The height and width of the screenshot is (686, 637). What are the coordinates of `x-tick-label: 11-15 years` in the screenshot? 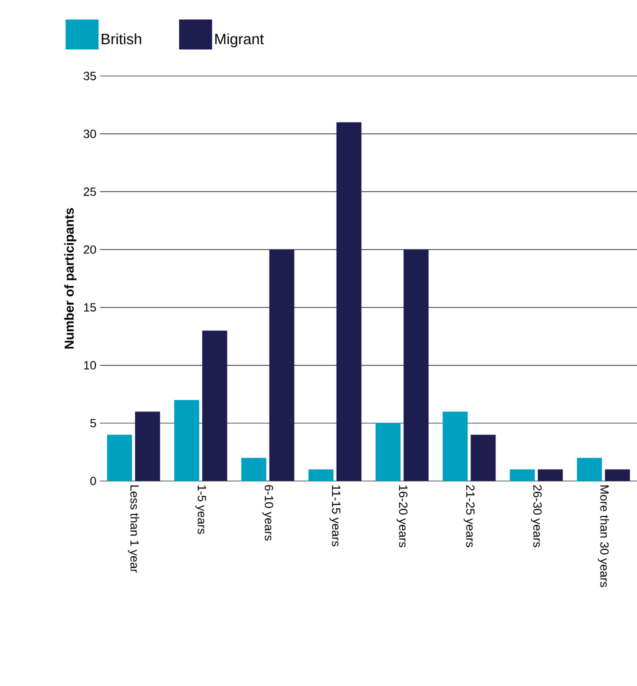 It's located at (335, 515).